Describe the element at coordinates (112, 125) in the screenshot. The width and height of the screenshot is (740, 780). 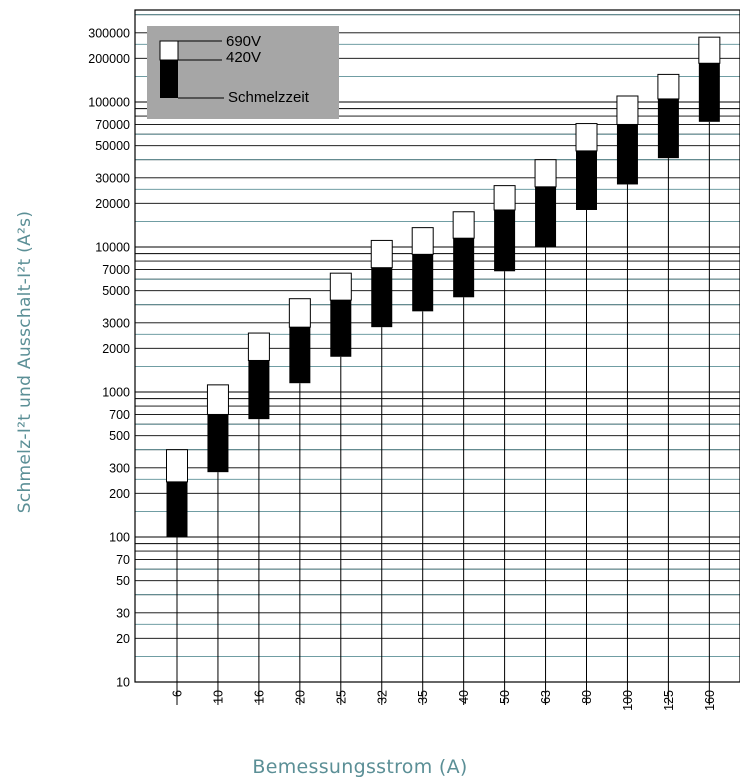
I see `y-tick-label: 70000` at that location.